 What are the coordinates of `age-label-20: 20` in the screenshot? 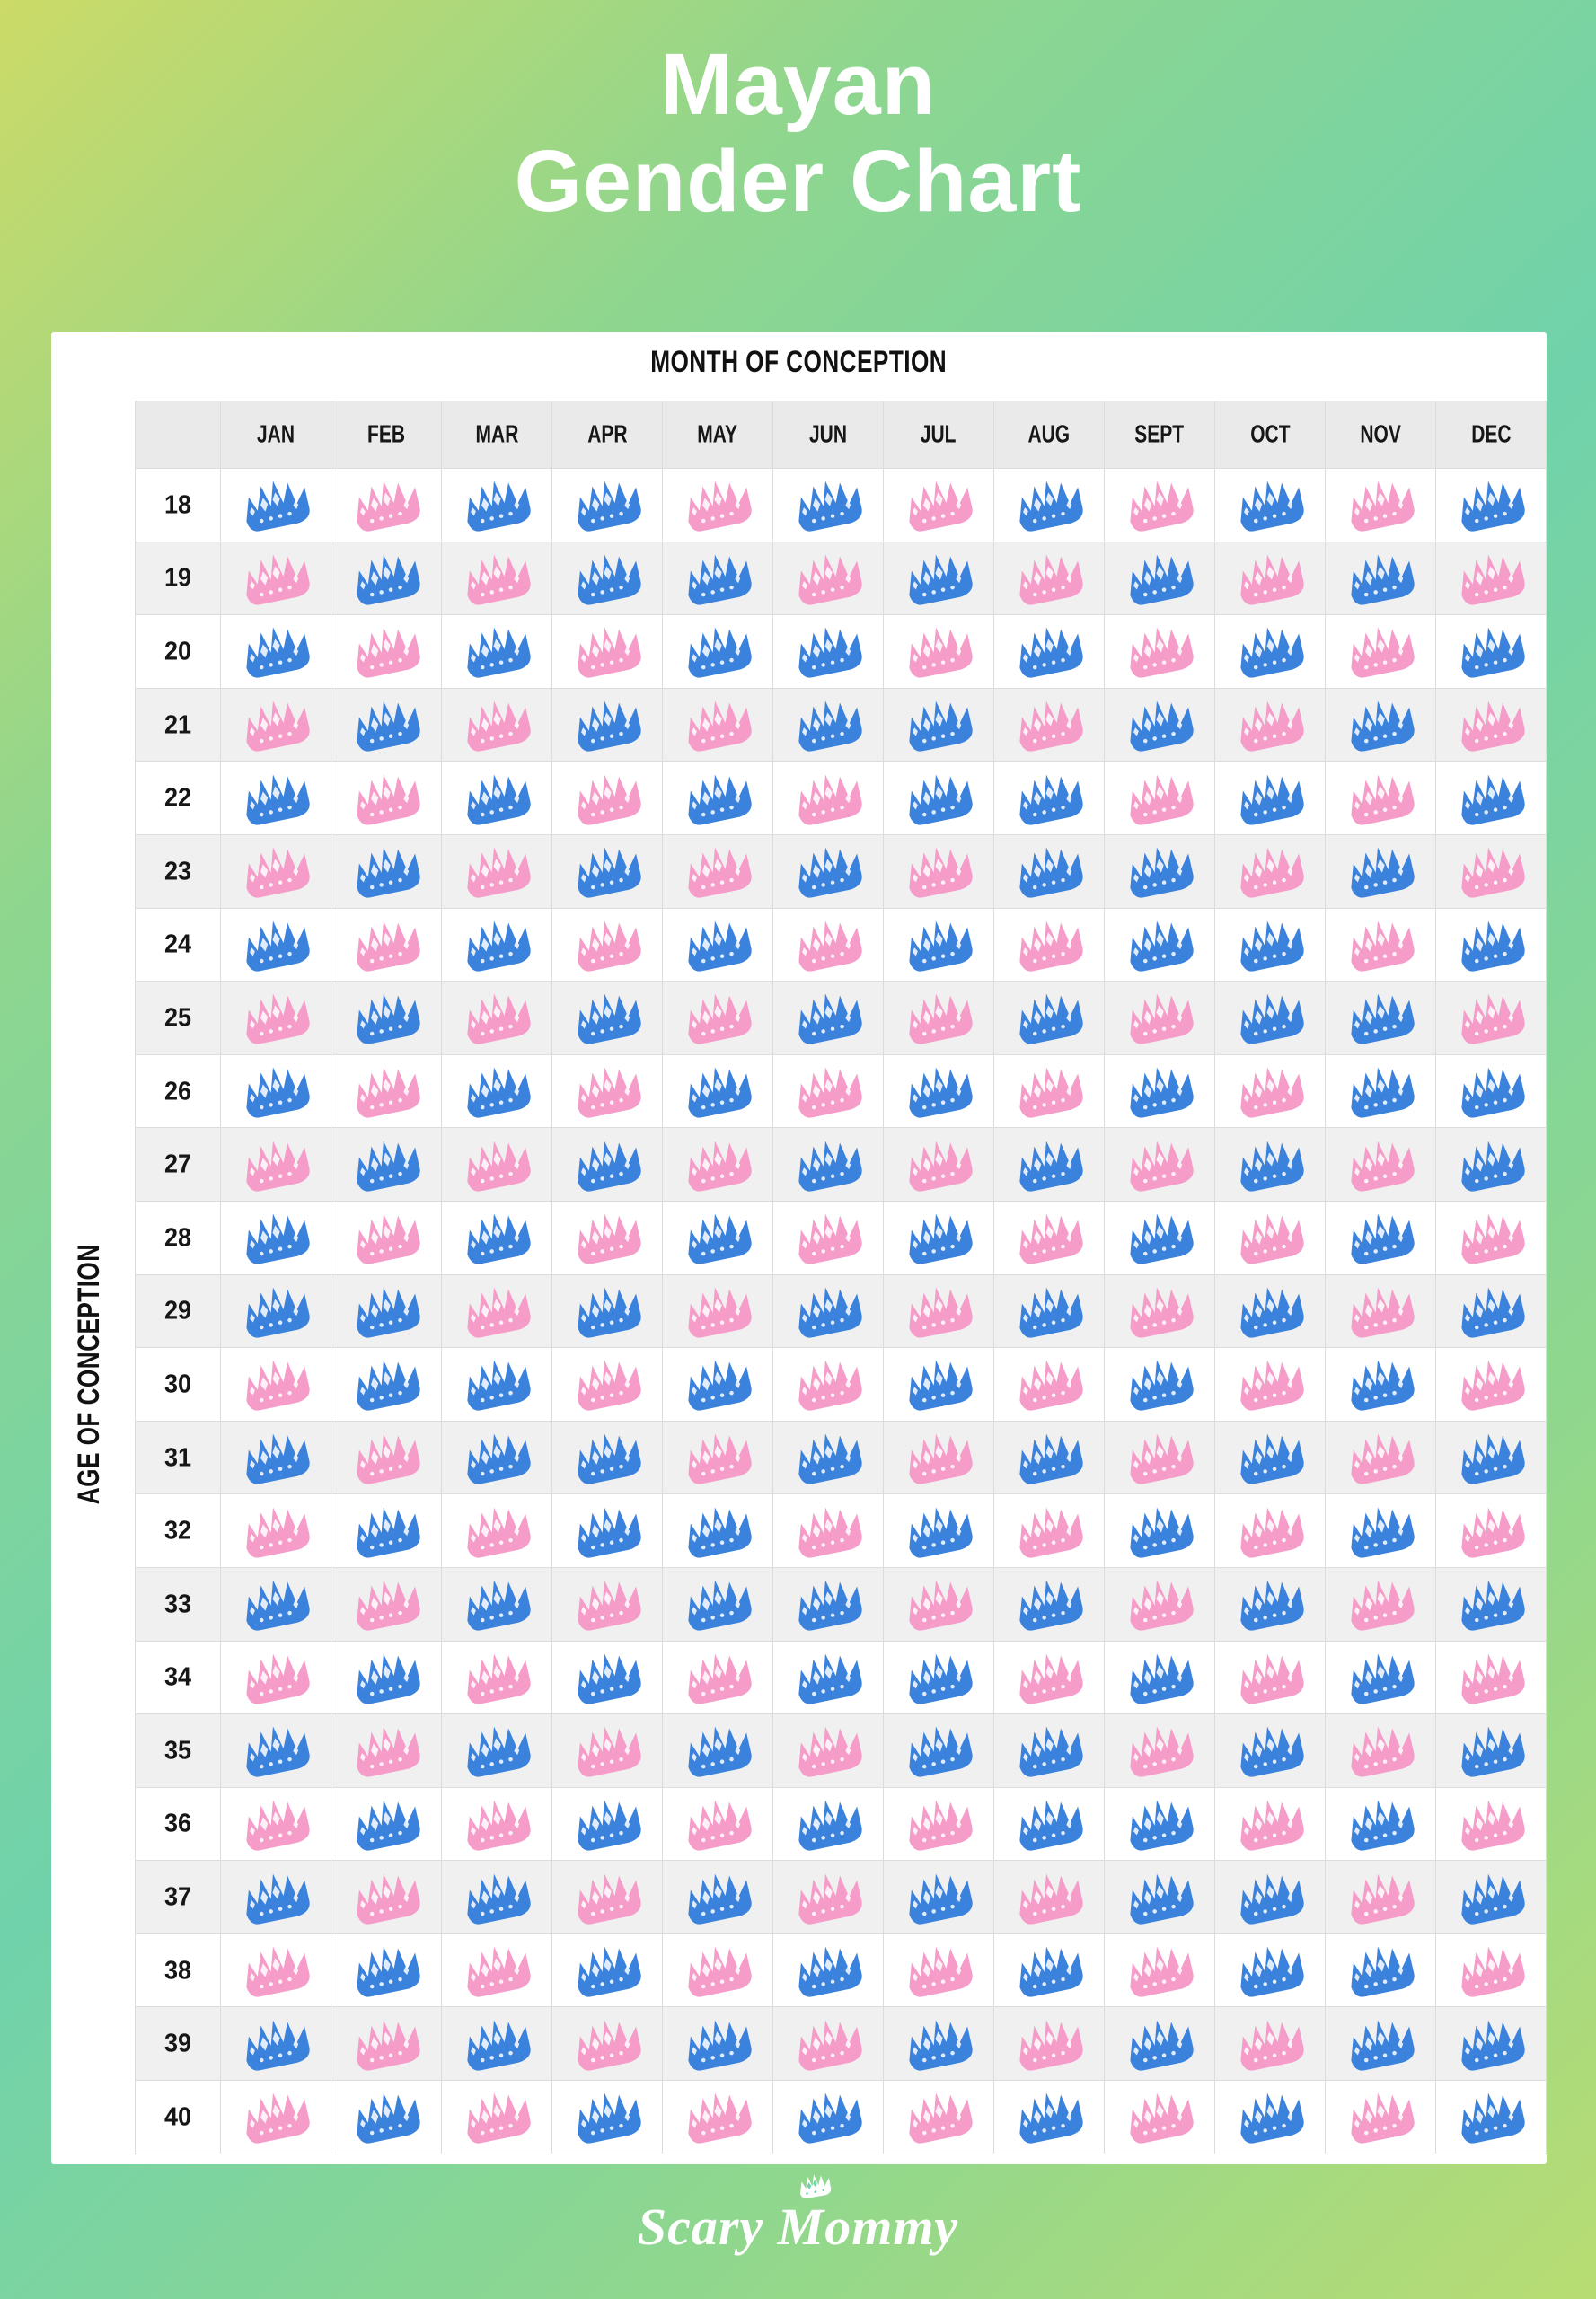 It's located at (178, 652).